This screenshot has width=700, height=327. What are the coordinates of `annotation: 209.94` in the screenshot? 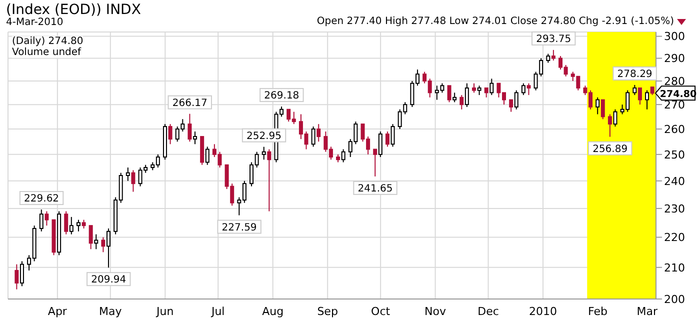 It's located at (108, 280).